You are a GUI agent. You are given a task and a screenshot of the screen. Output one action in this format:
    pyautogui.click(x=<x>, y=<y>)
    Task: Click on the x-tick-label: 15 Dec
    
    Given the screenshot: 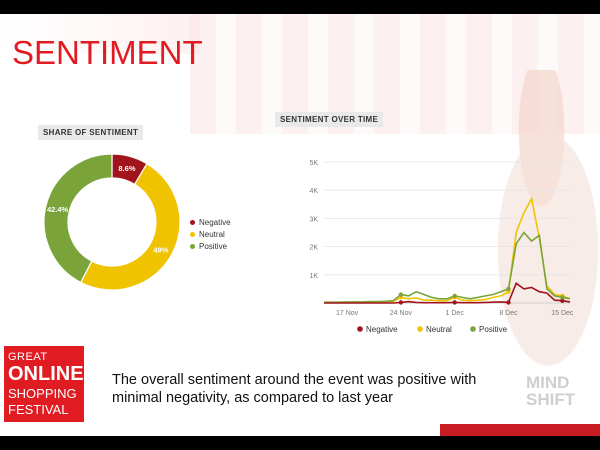 What is the action you would take?
    pyautogui.click(x=562, y=313)
    